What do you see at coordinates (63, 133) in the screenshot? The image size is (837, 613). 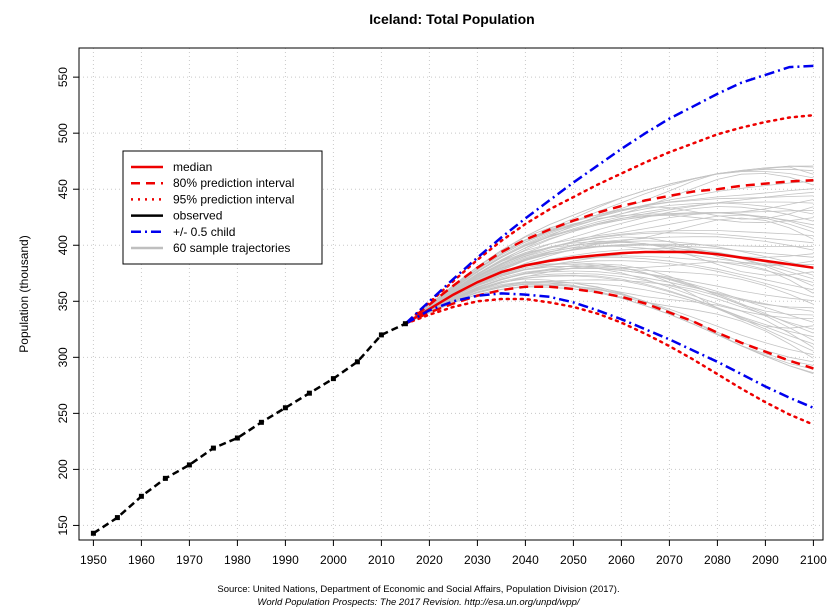 I see `y-tick-label: 500` at bounding box center [63, 133].